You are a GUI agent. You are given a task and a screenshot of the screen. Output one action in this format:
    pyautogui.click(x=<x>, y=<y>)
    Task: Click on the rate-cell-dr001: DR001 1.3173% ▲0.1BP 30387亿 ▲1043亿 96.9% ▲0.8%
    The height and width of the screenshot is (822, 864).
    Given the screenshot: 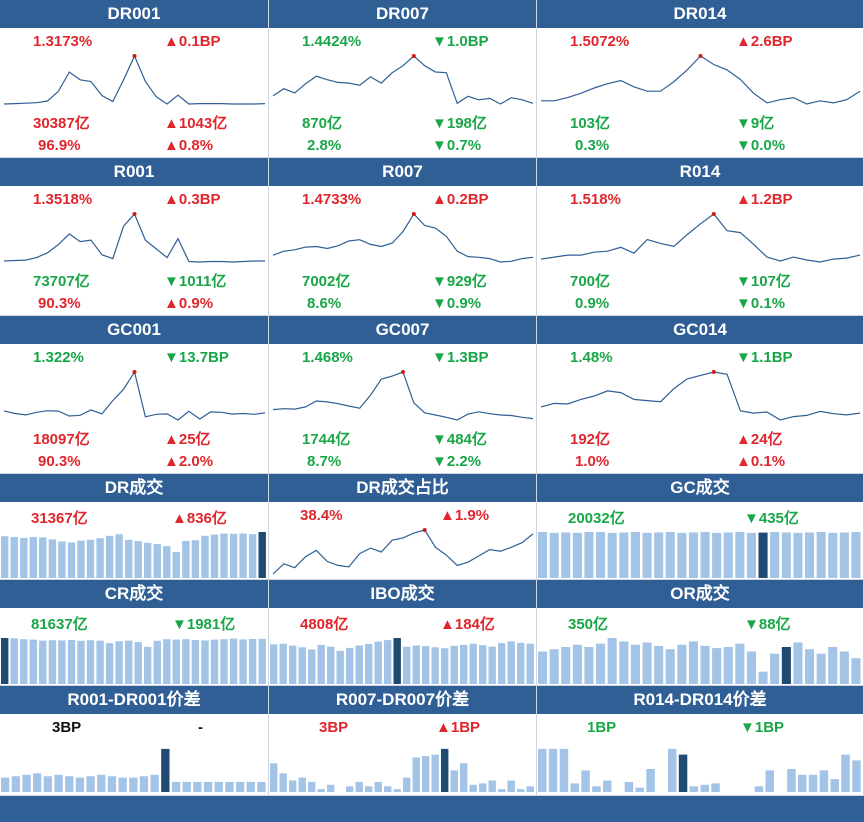 What is the action you would take?
    pyautogui.click(x=134, y=79)
    